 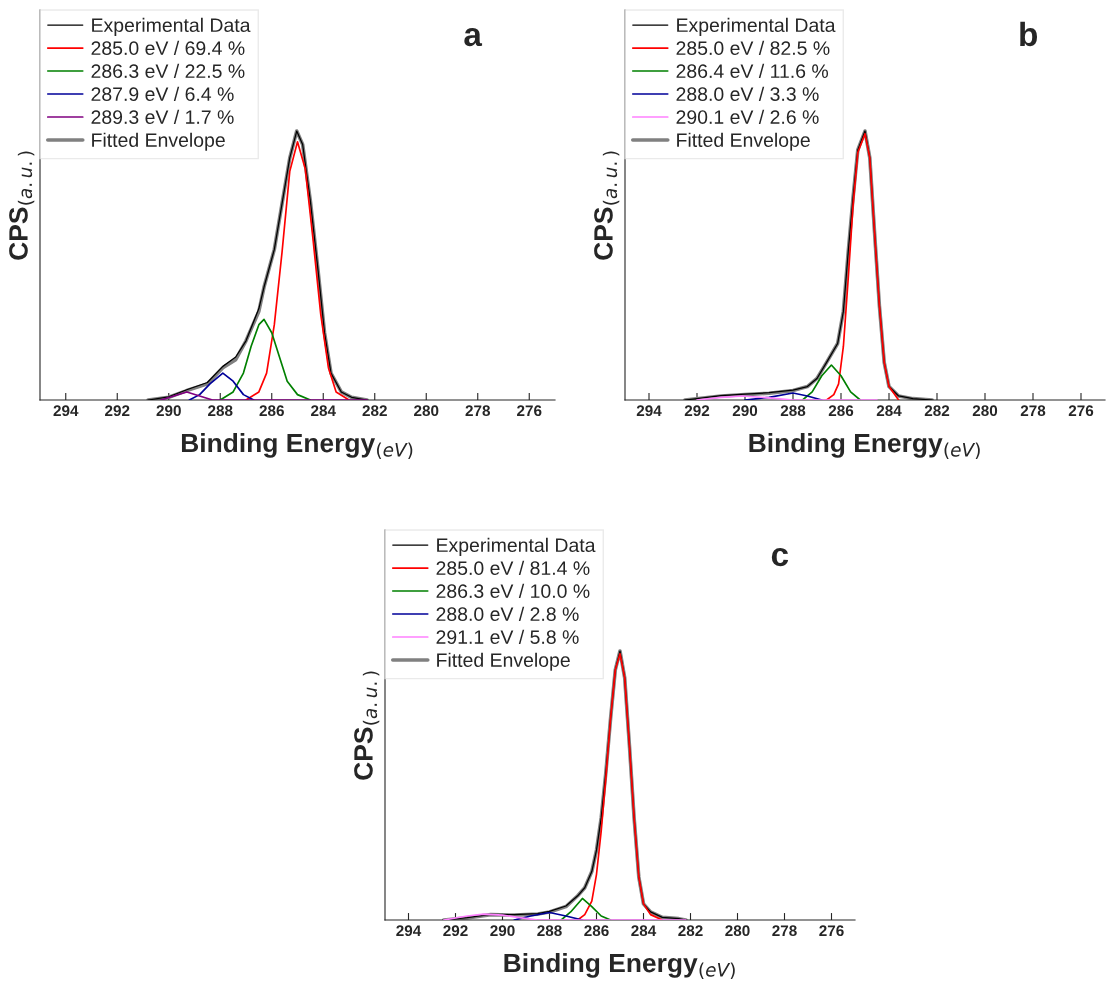 I want to click on text: b, so click(x=1029, y=34).